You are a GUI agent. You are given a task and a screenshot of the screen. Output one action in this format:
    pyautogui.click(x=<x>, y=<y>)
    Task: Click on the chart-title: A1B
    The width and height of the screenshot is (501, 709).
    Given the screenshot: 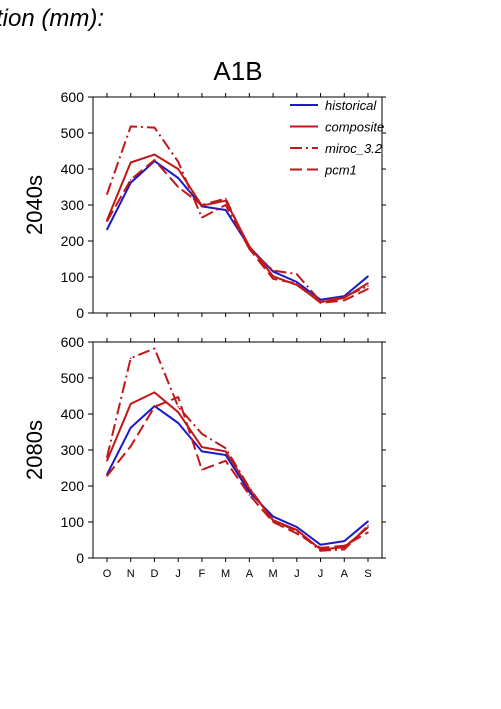 What is the action you would take?
    pyautogui.click(x=237, y=71)
    